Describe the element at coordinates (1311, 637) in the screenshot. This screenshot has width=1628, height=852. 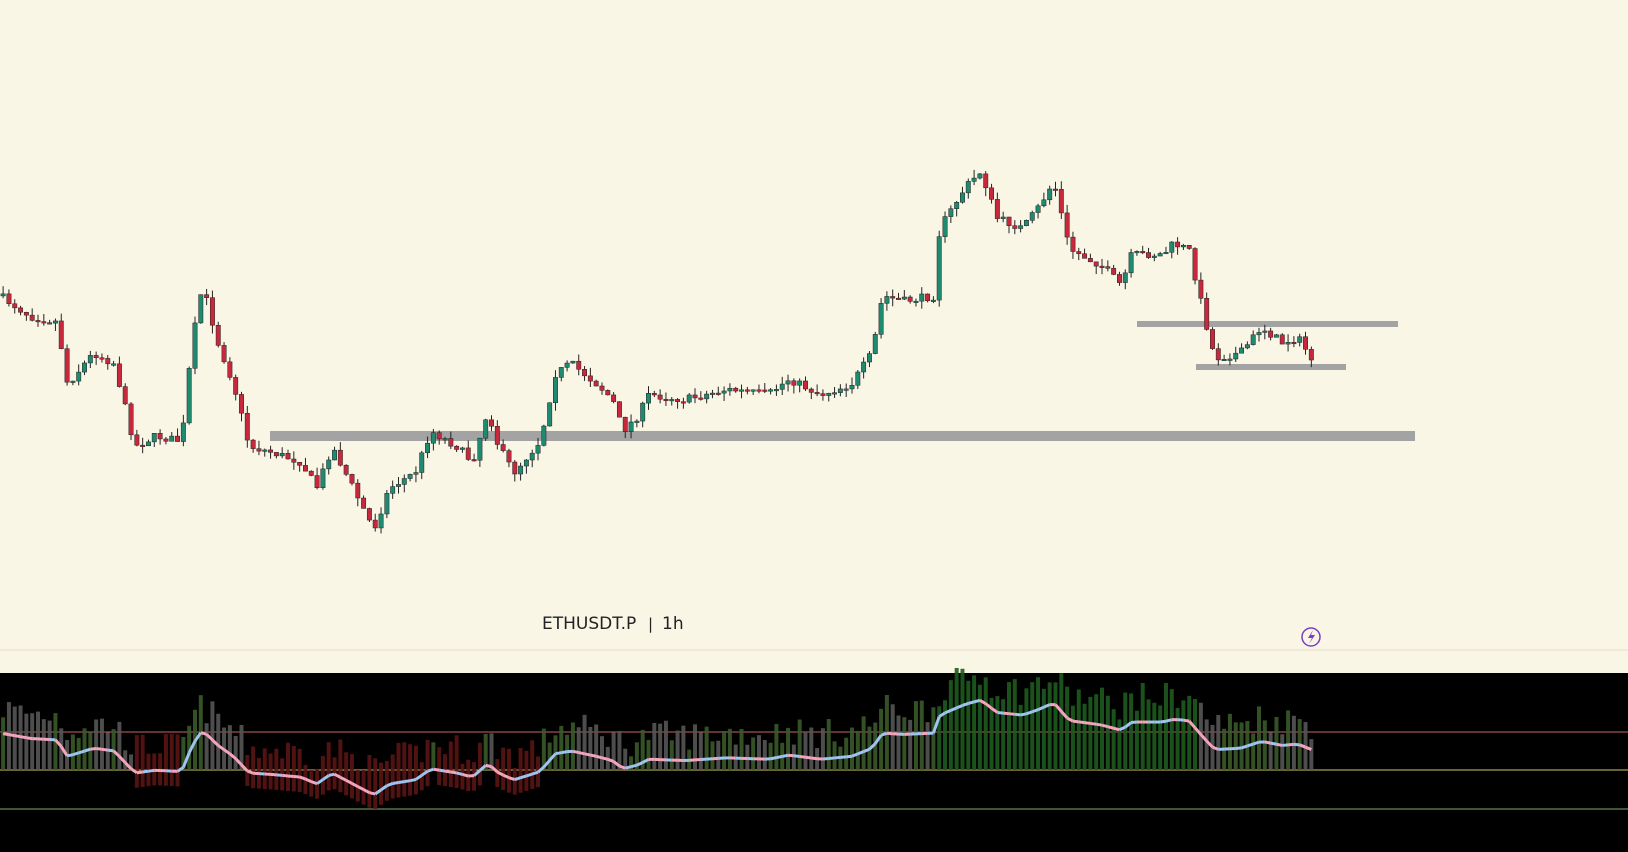
I see `alert-icon` at that location.